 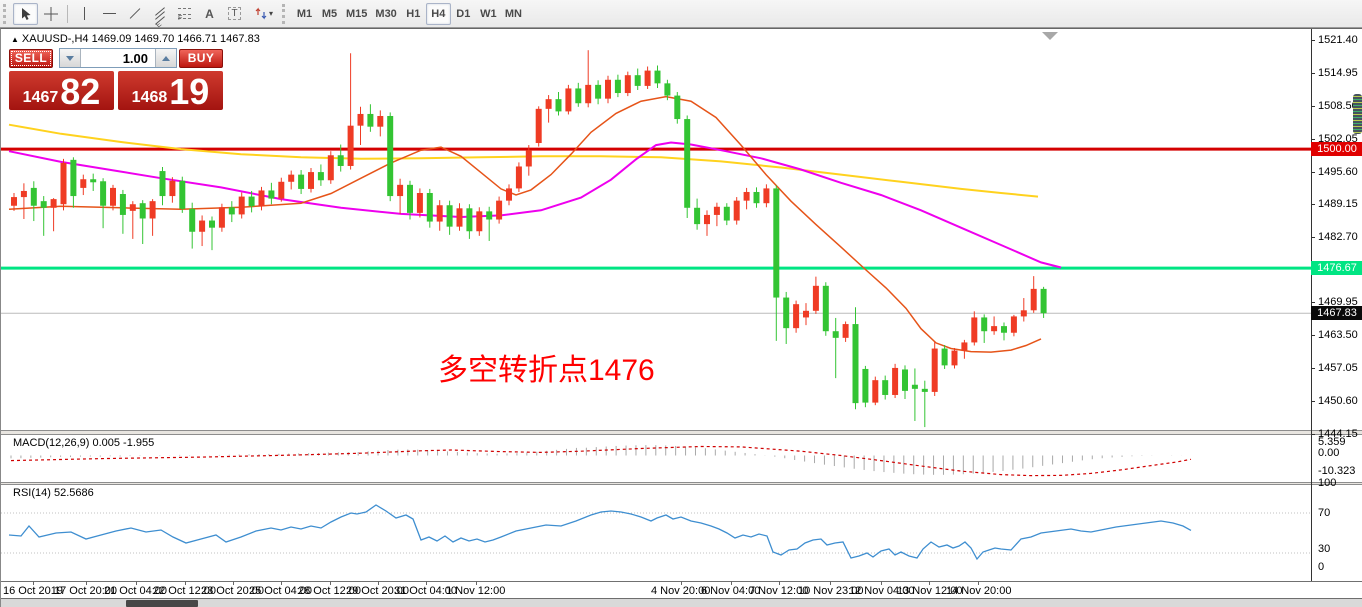 I want to click on volume-decrease-button, so click(x=70, y=58).